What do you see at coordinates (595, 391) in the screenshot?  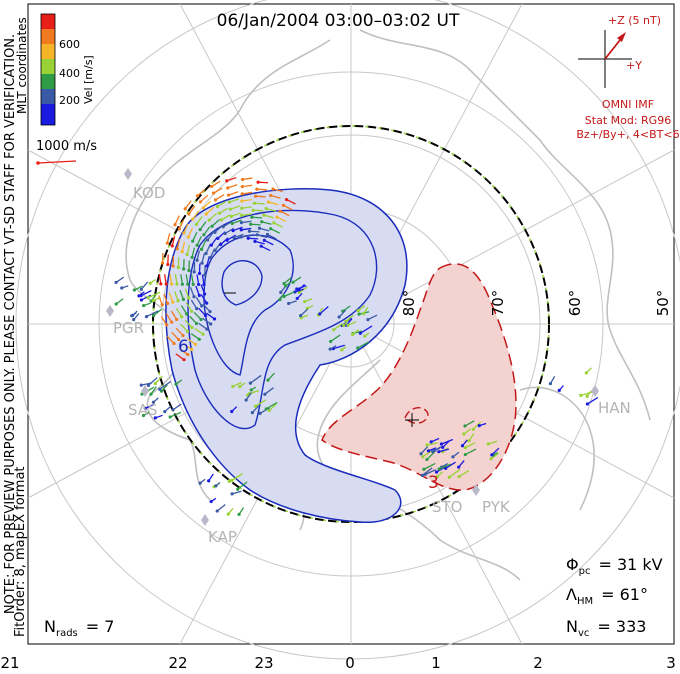 I see `station-marker-han` at bounding box center [595, 391].